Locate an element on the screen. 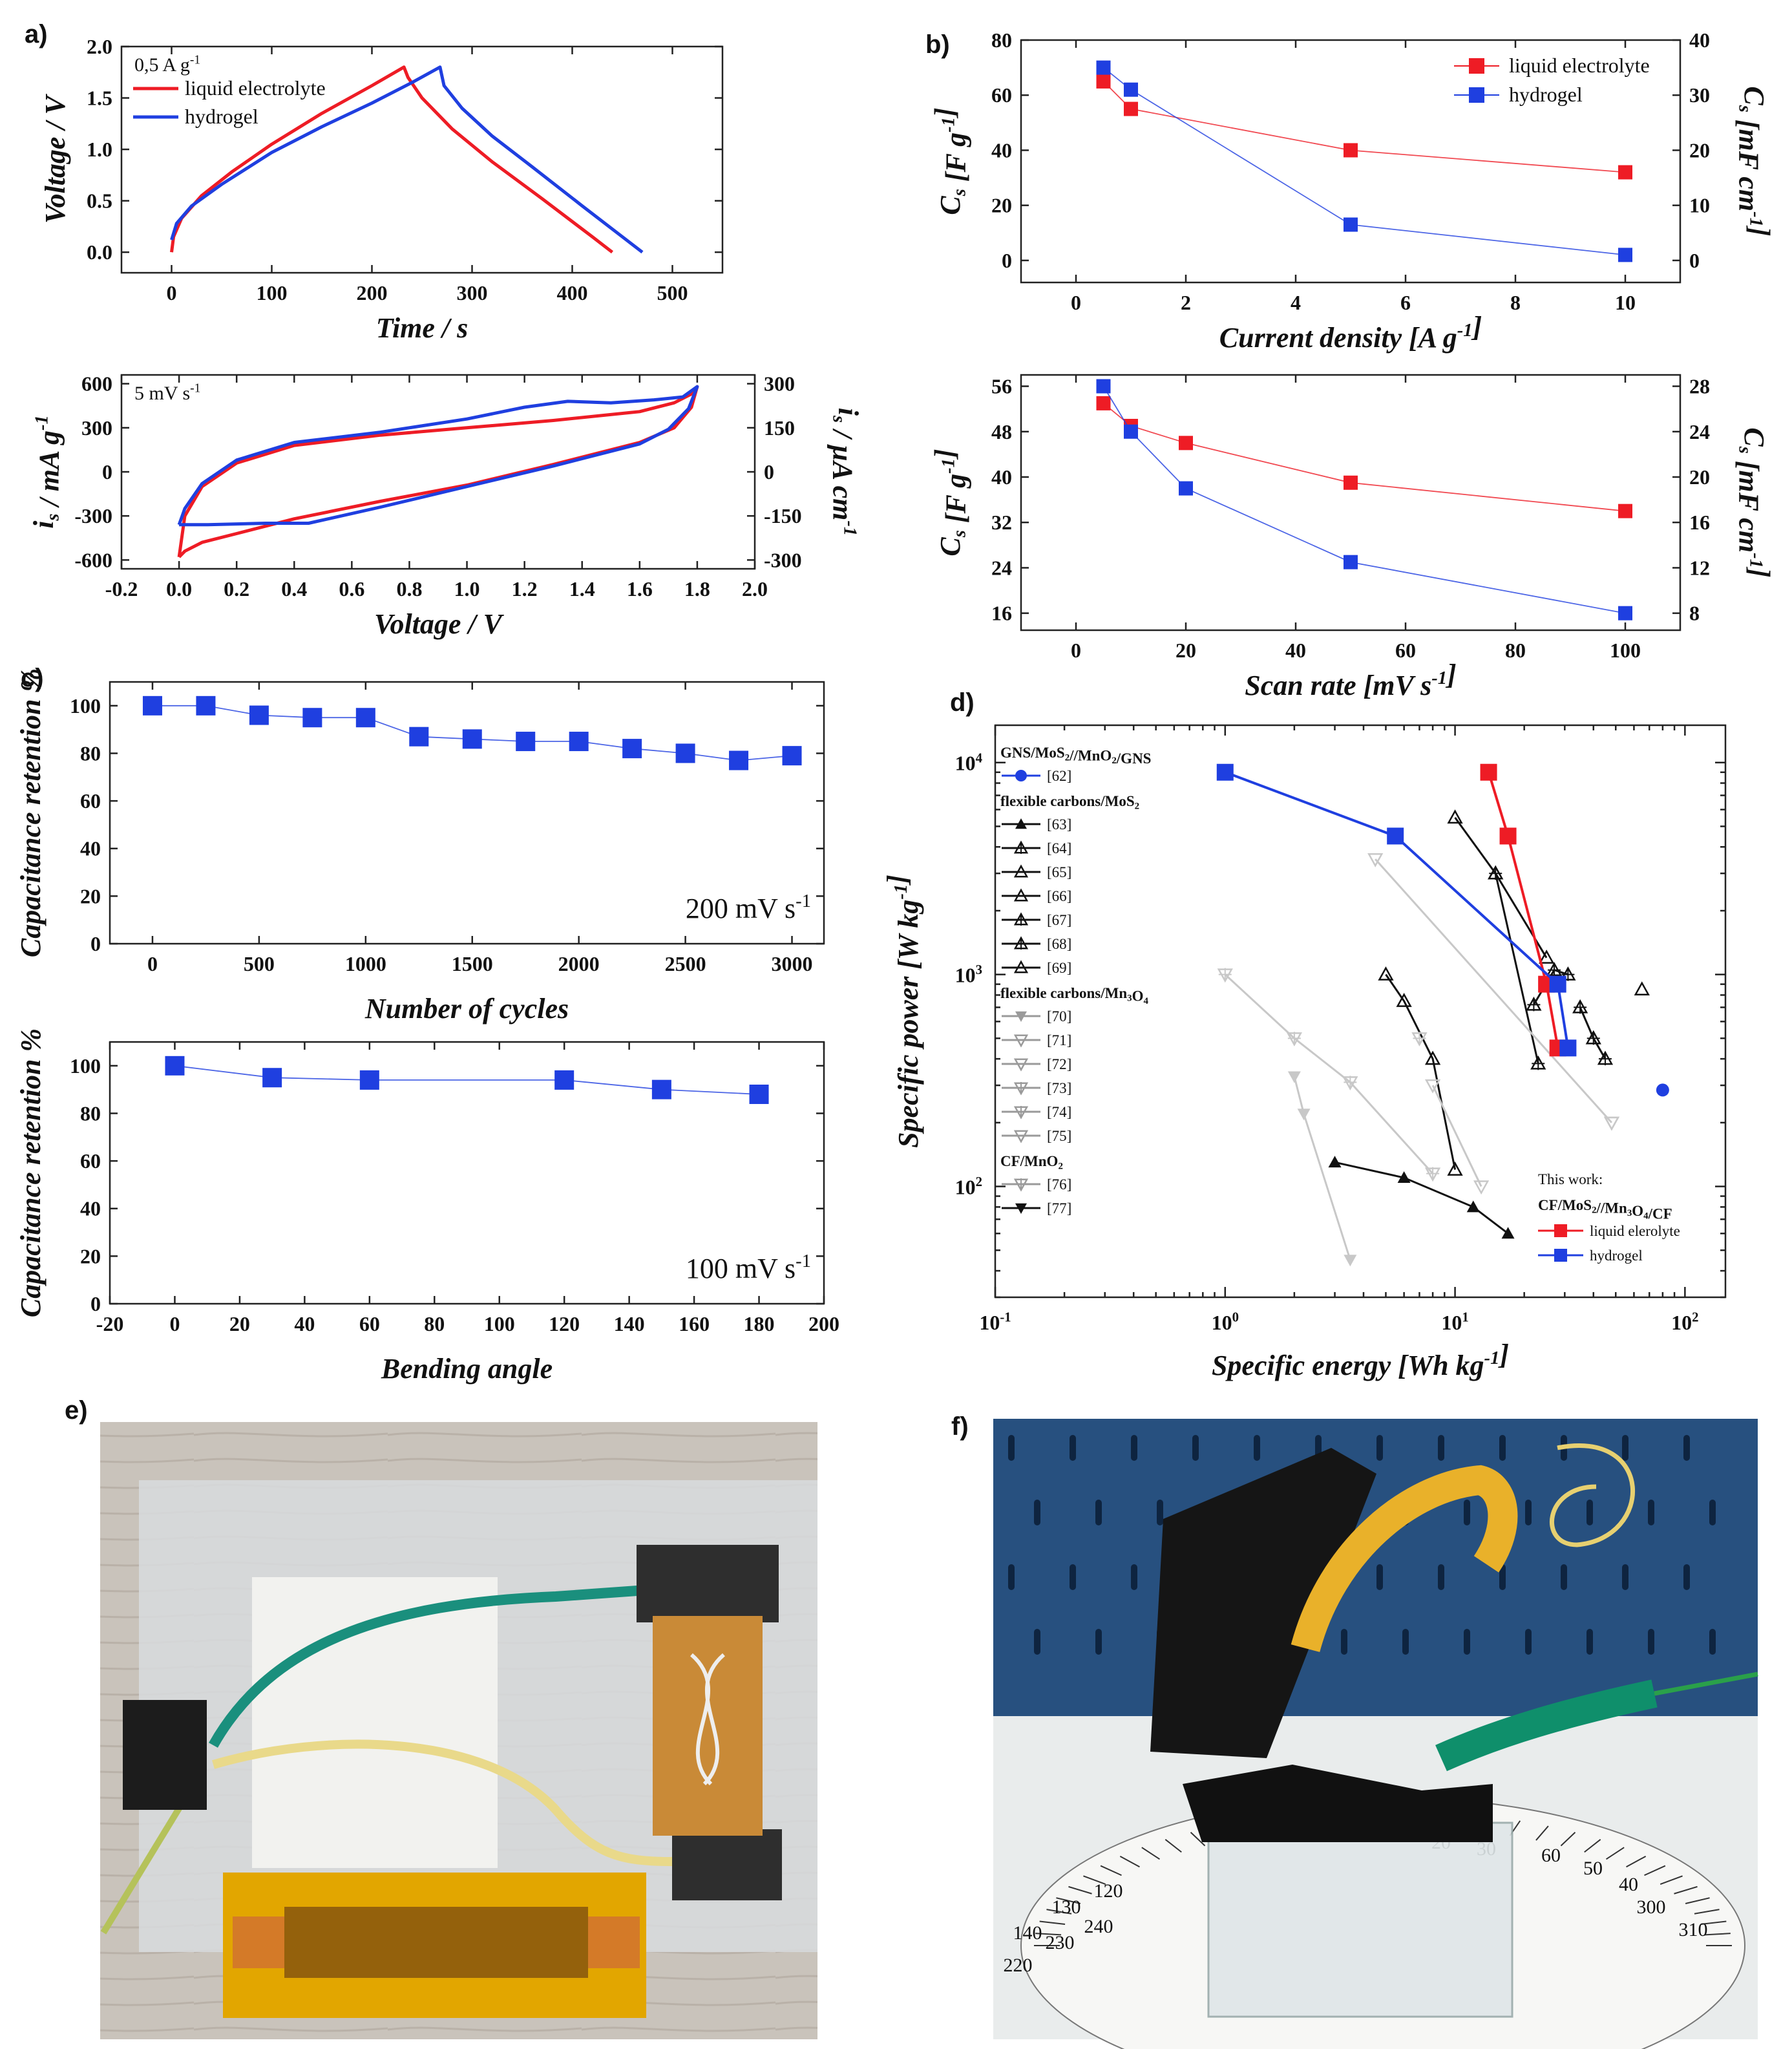 Image resolution: width=1792 pixels, height=2049 pixels. legend-label: [74] is located at coordinates (1059, 1112).